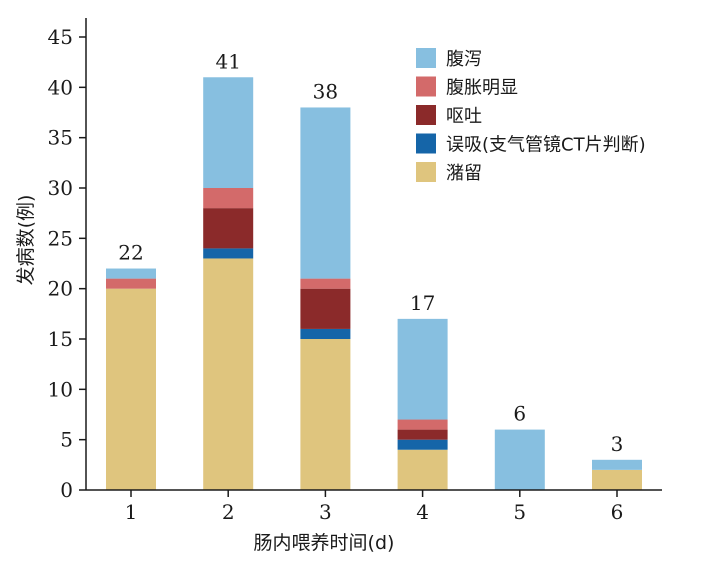 This screenshot has height=562, width=722. Describe the element at coordinates (617, 512) in the screenshot. I see `x-tick-label: 6` at that location.